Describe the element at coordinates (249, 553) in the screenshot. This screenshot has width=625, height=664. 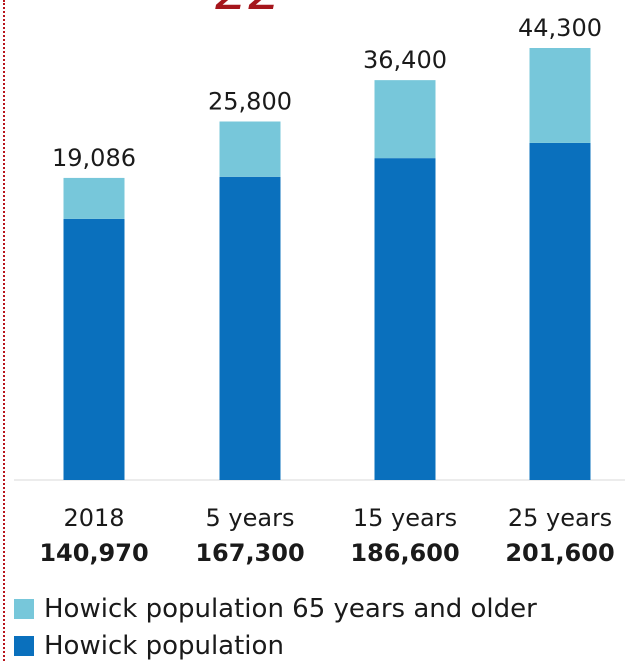
I see `total-label-1: 167,300` at that location.